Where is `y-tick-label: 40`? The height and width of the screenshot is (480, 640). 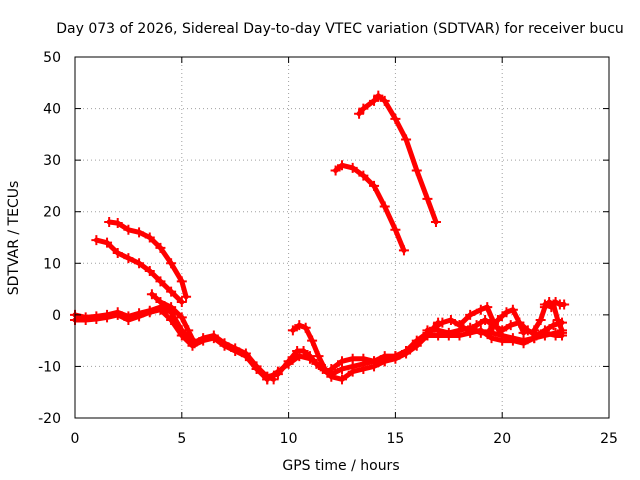
y-tick-label: 40 is located at coordinates (52, 110).